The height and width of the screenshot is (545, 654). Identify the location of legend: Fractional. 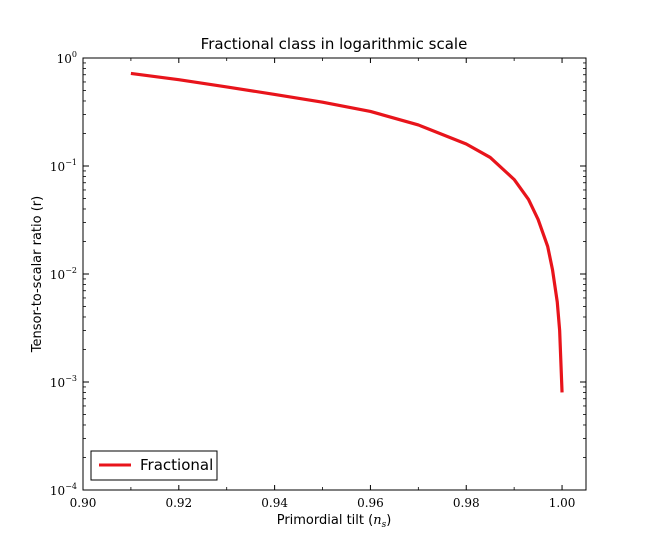
(154, 465).